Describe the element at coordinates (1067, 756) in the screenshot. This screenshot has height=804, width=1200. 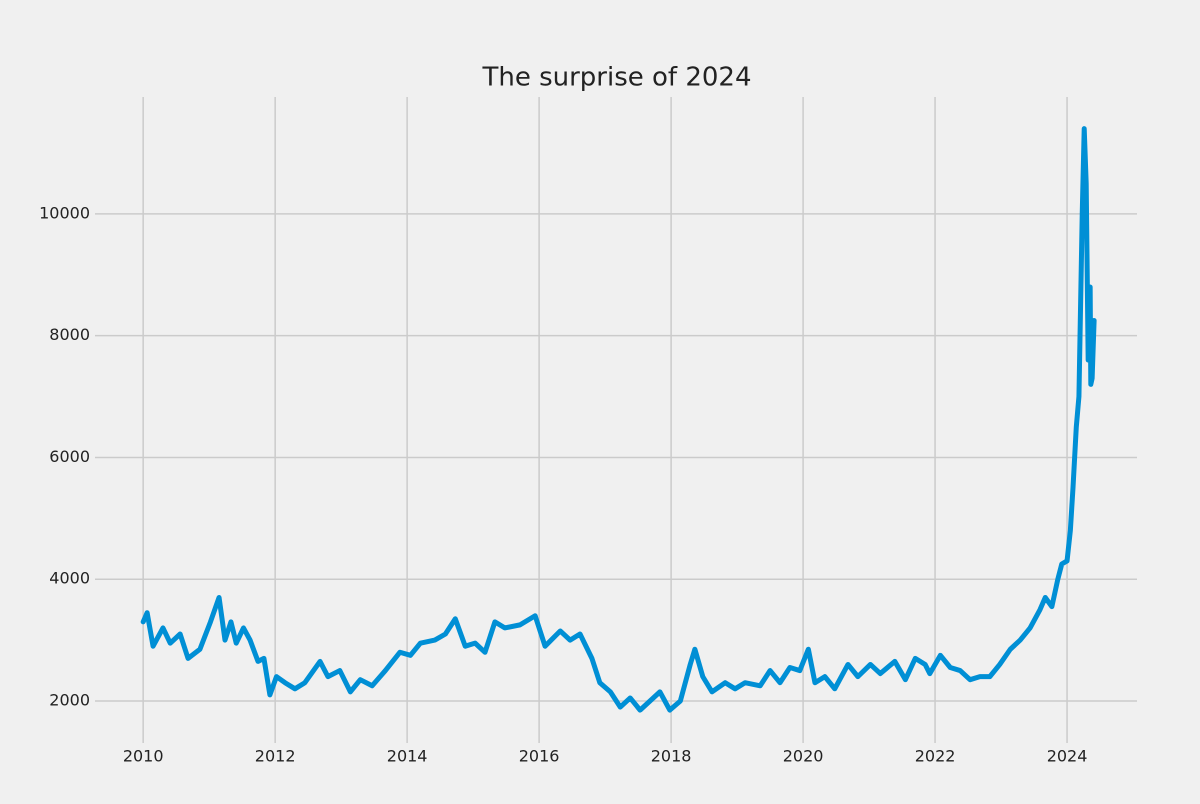
I see `x-tick-label: 2024` at that location.